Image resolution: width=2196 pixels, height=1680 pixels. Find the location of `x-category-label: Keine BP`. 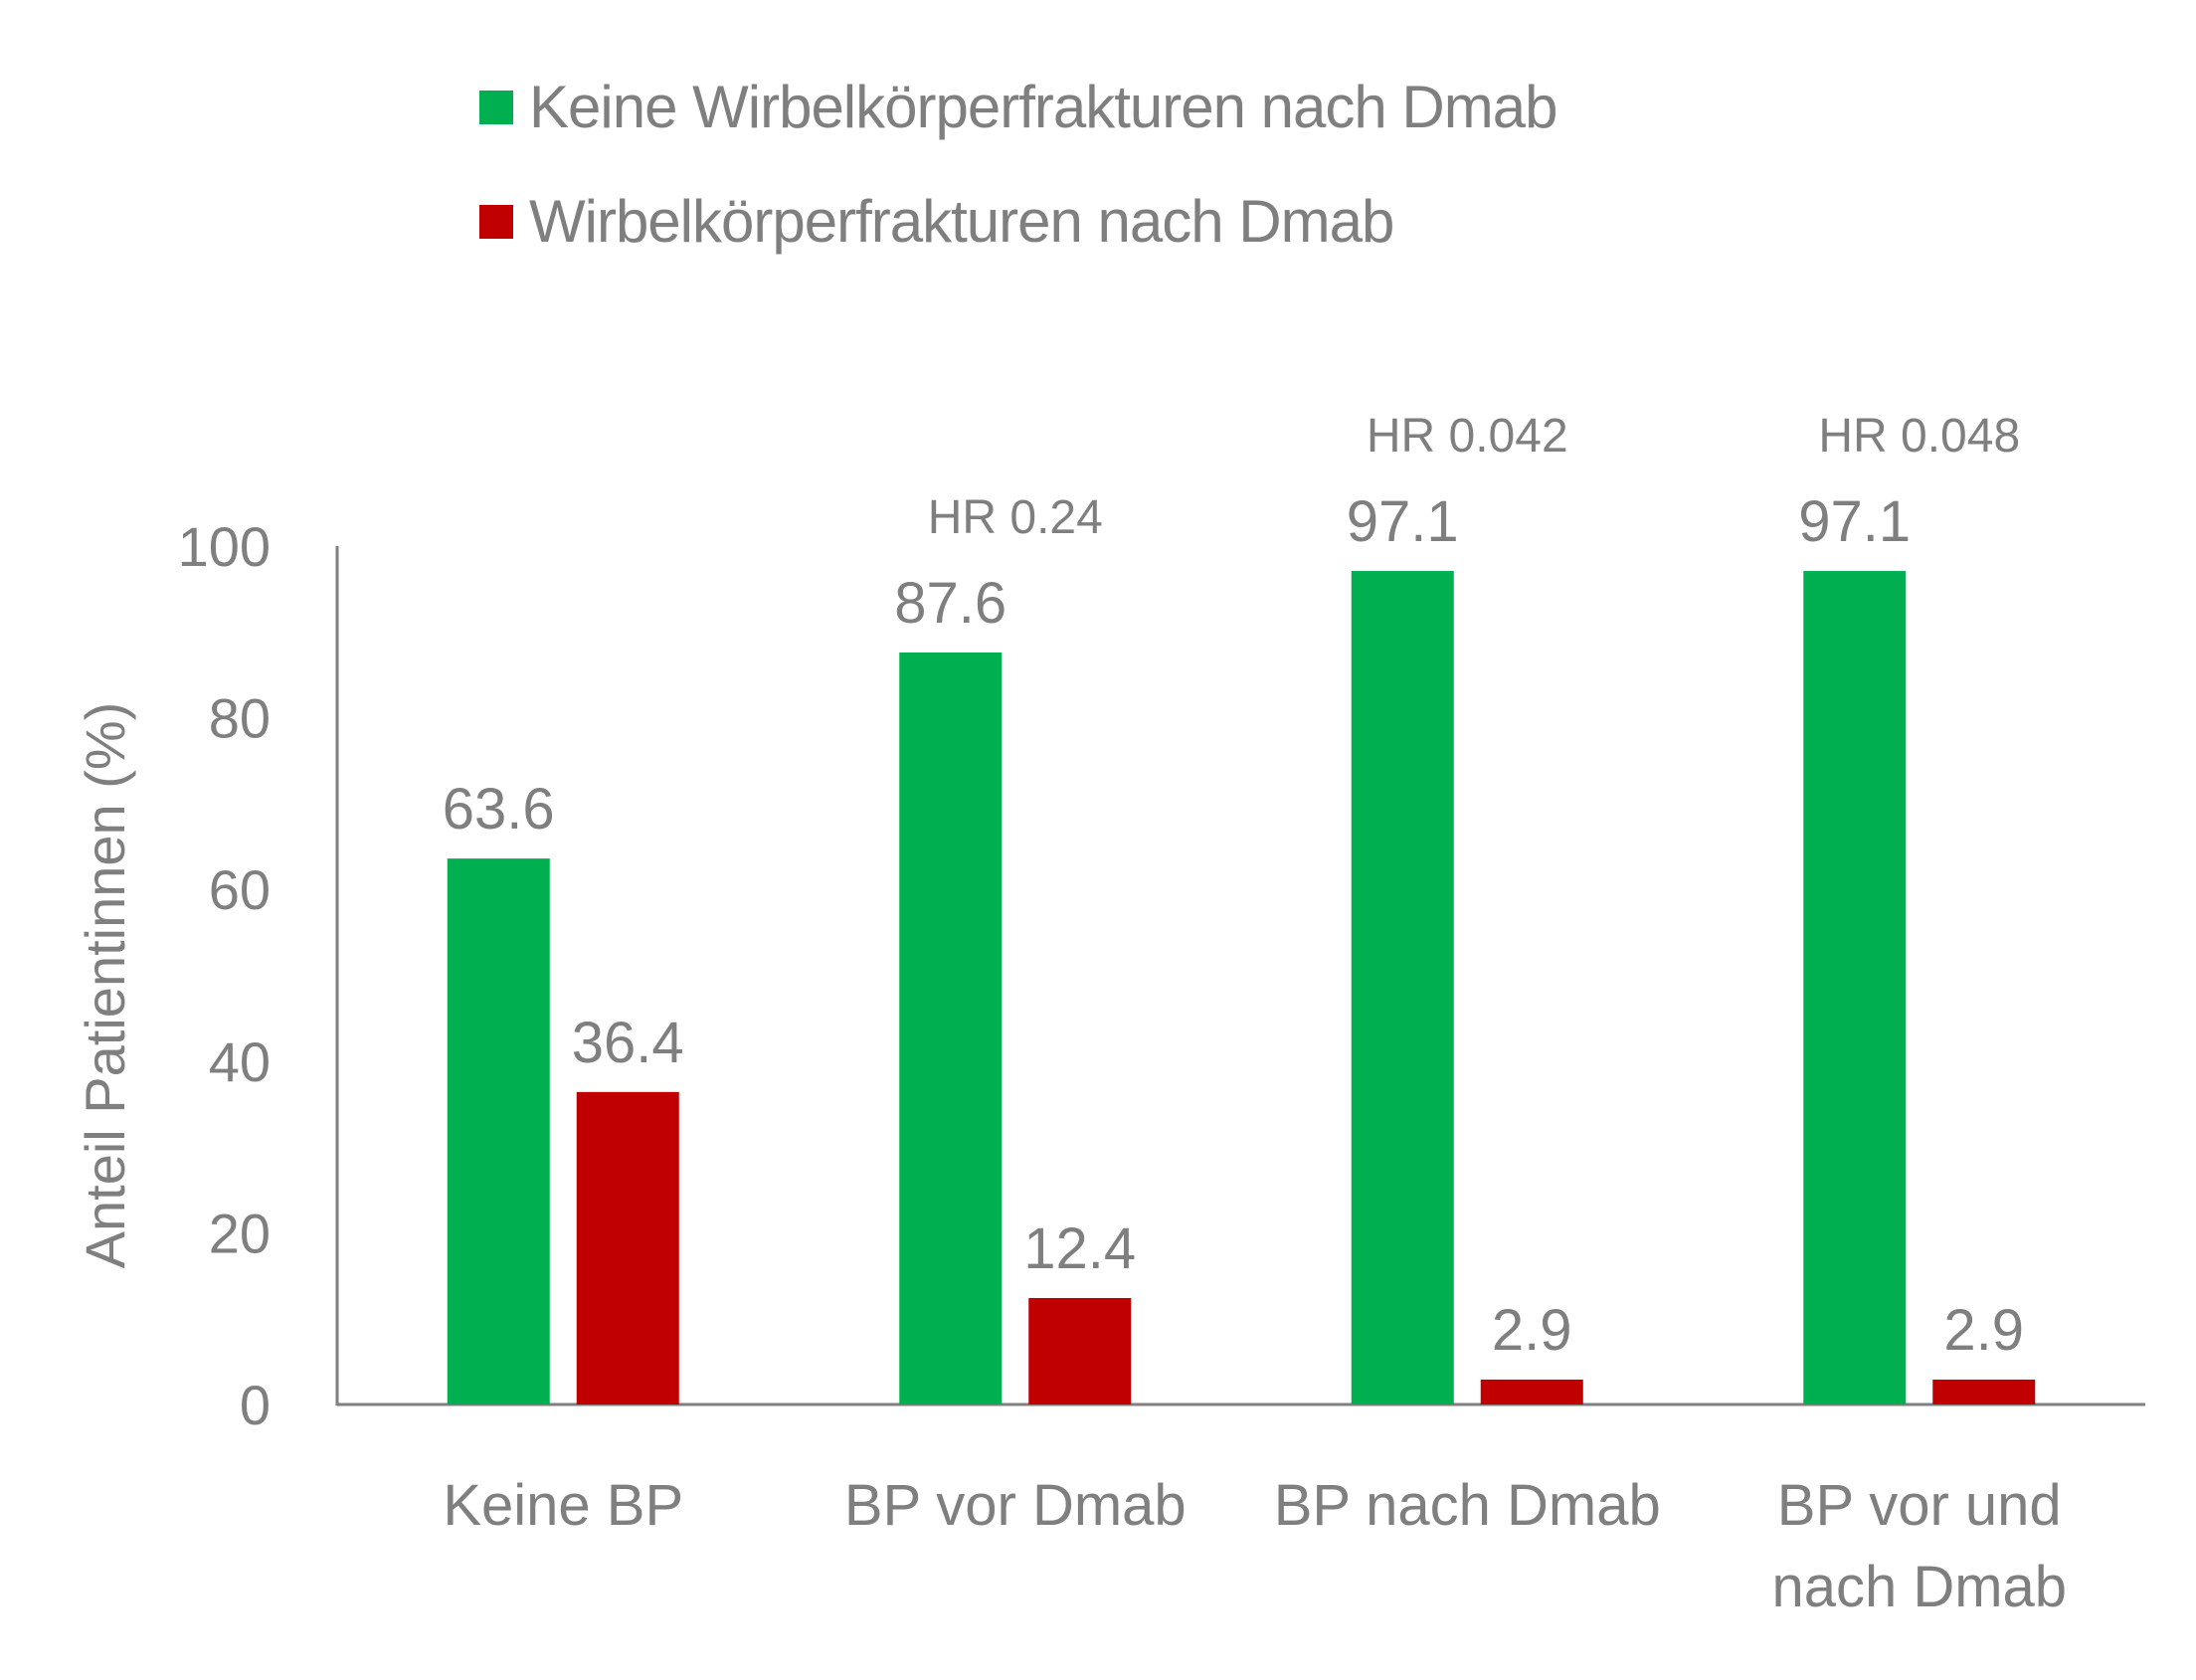

x-category-label: Keine BP is located at coordinates (563, 1505).